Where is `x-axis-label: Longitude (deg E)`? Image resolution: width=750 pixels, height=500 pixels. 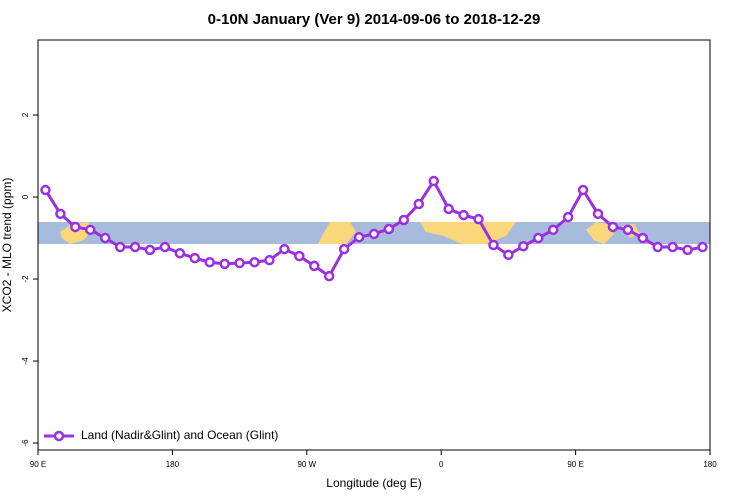
x-axis-label: Longitude (deg E) is located at coordinates (373, 483).